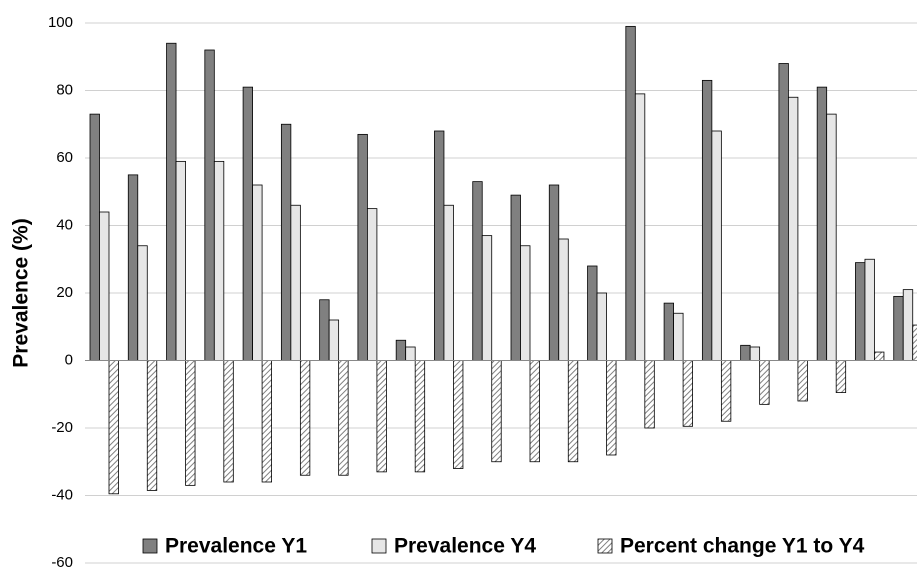  Describe the element at coordinates (62, 562) in the screenshot. I see `y-tick-label: -60` at that location.